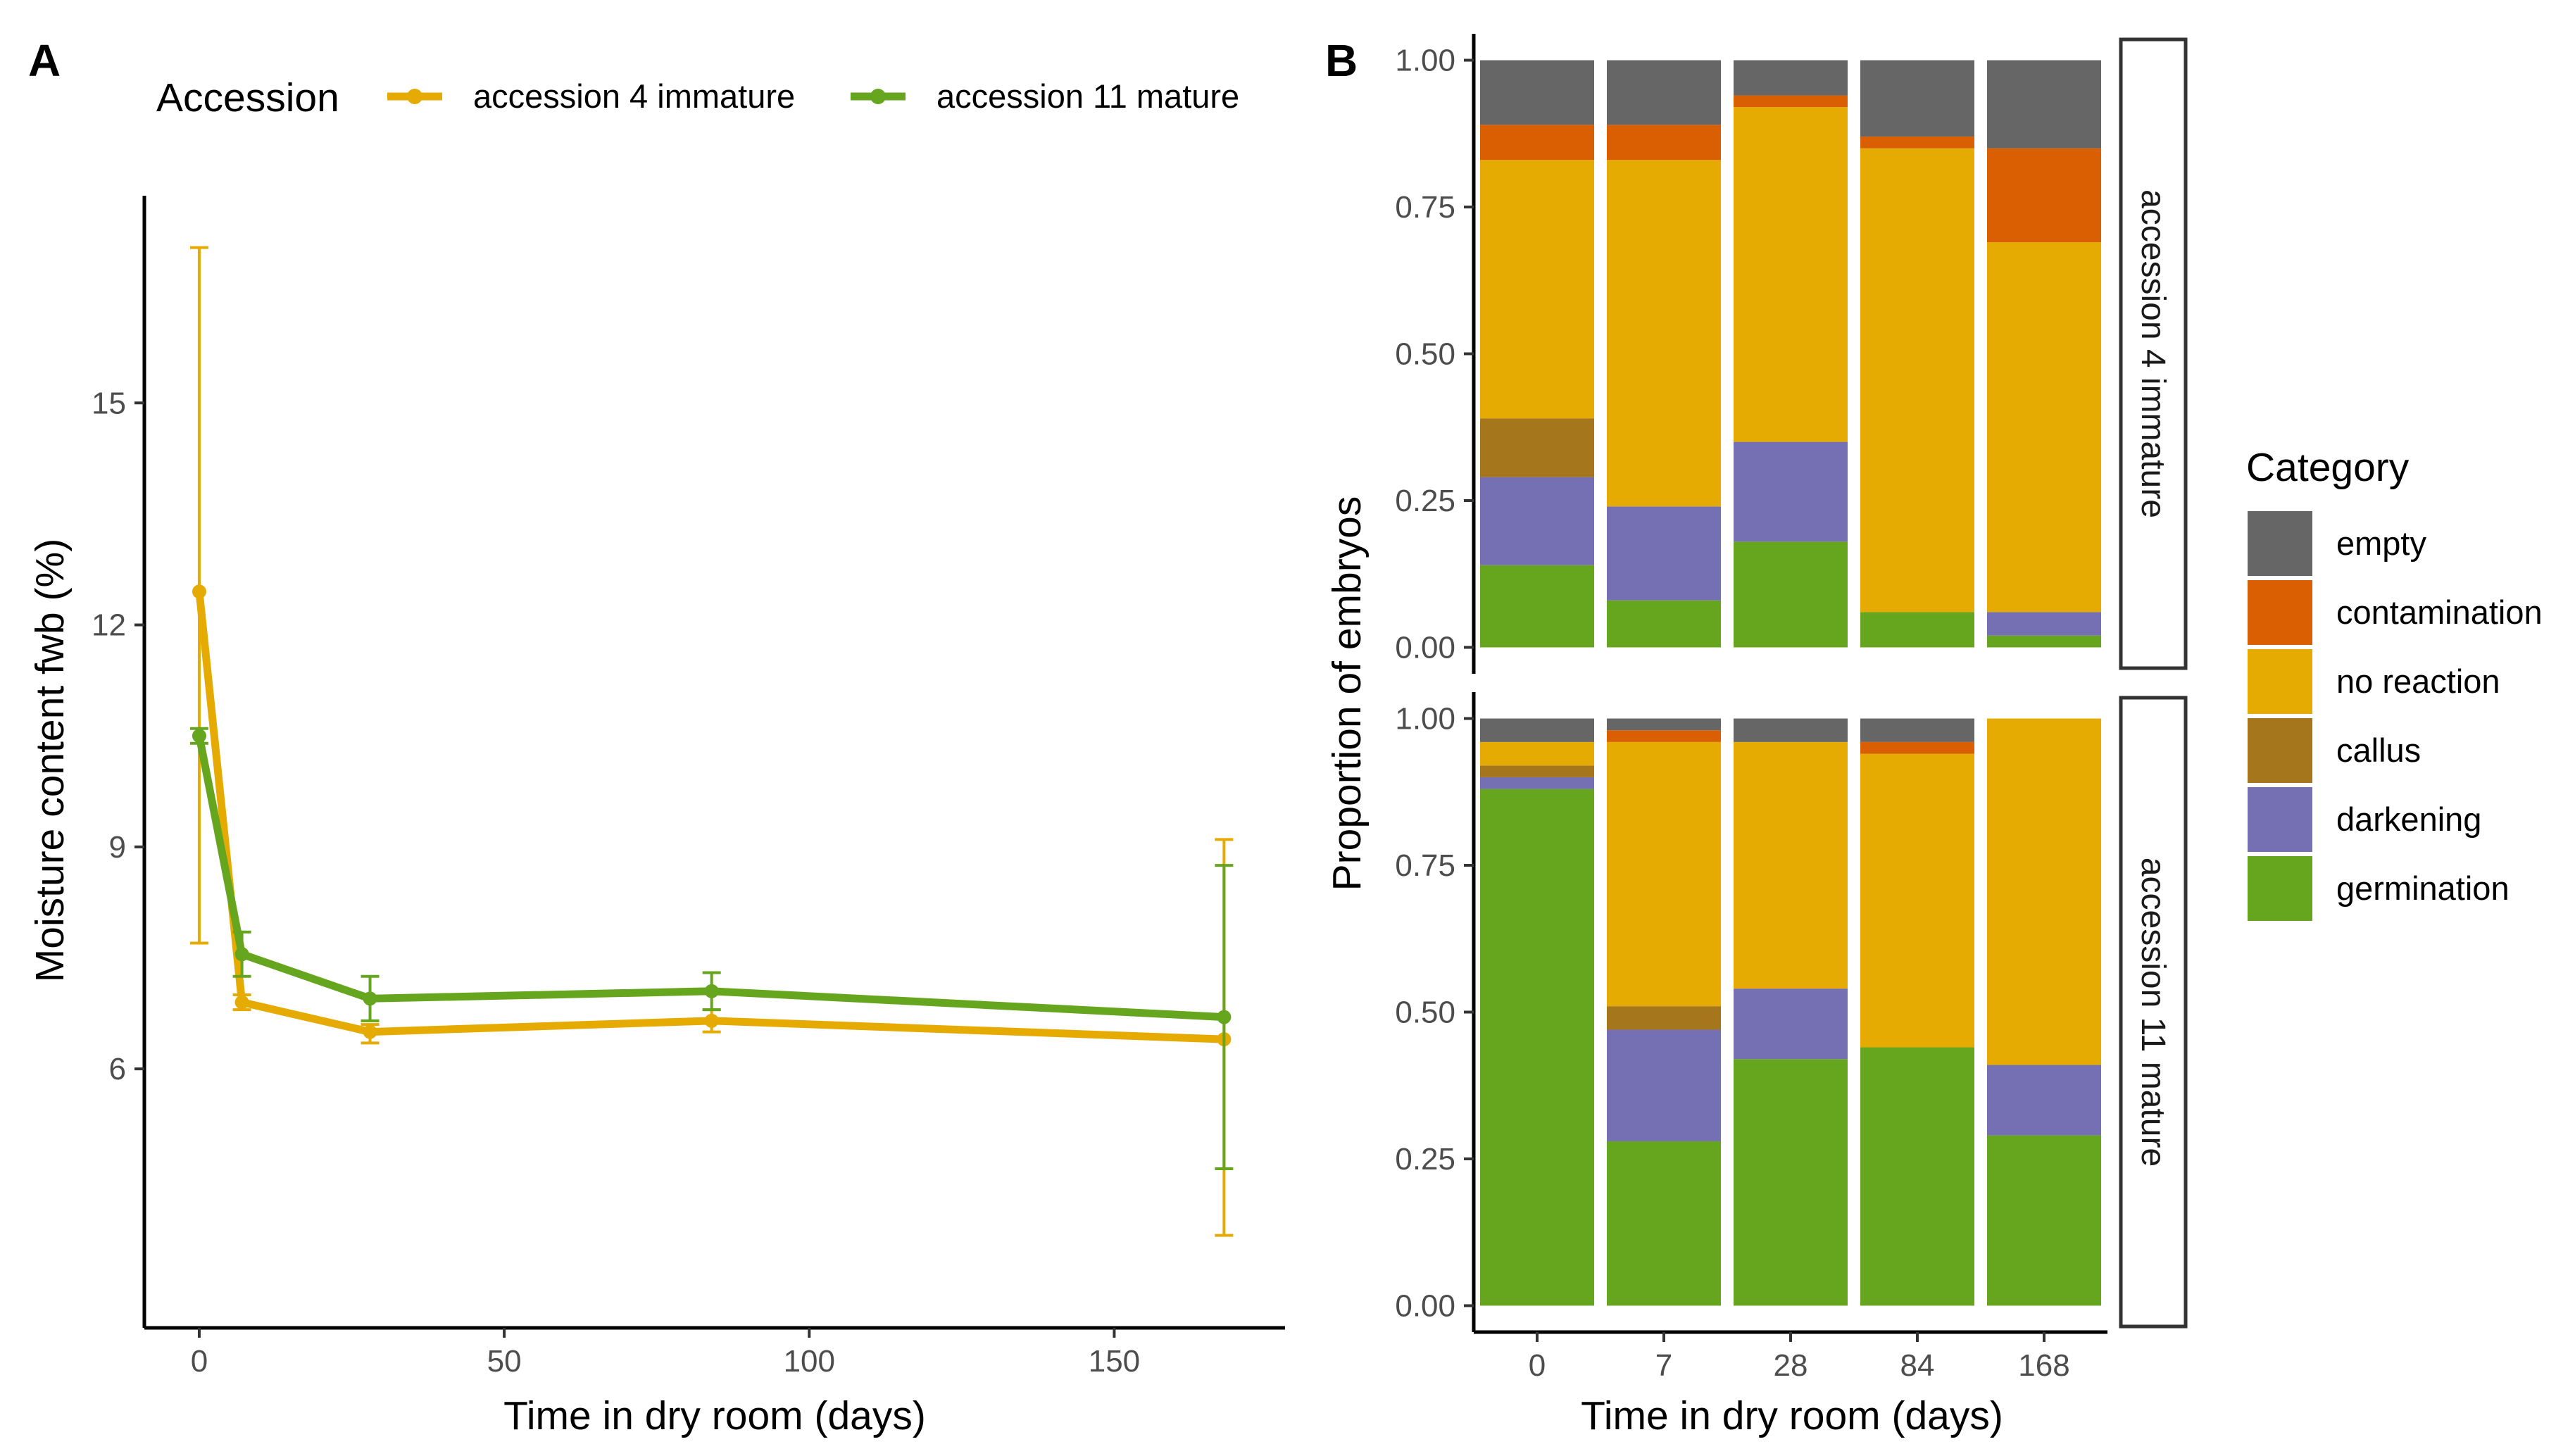  What do you see at coordinates (117, 847) in the screenshot?
I see `y-tick-label: 9` at bounding box center [117, 847].